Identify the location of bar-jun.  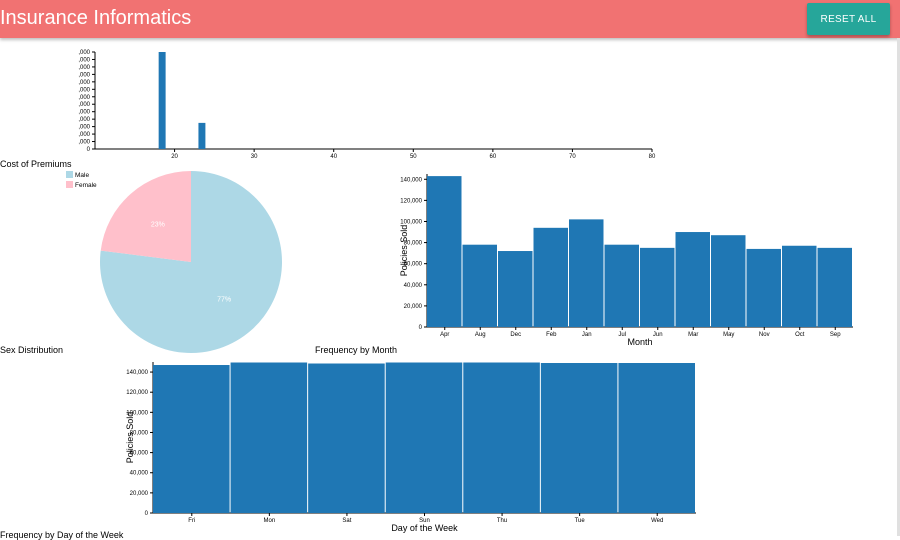
(657, 287).